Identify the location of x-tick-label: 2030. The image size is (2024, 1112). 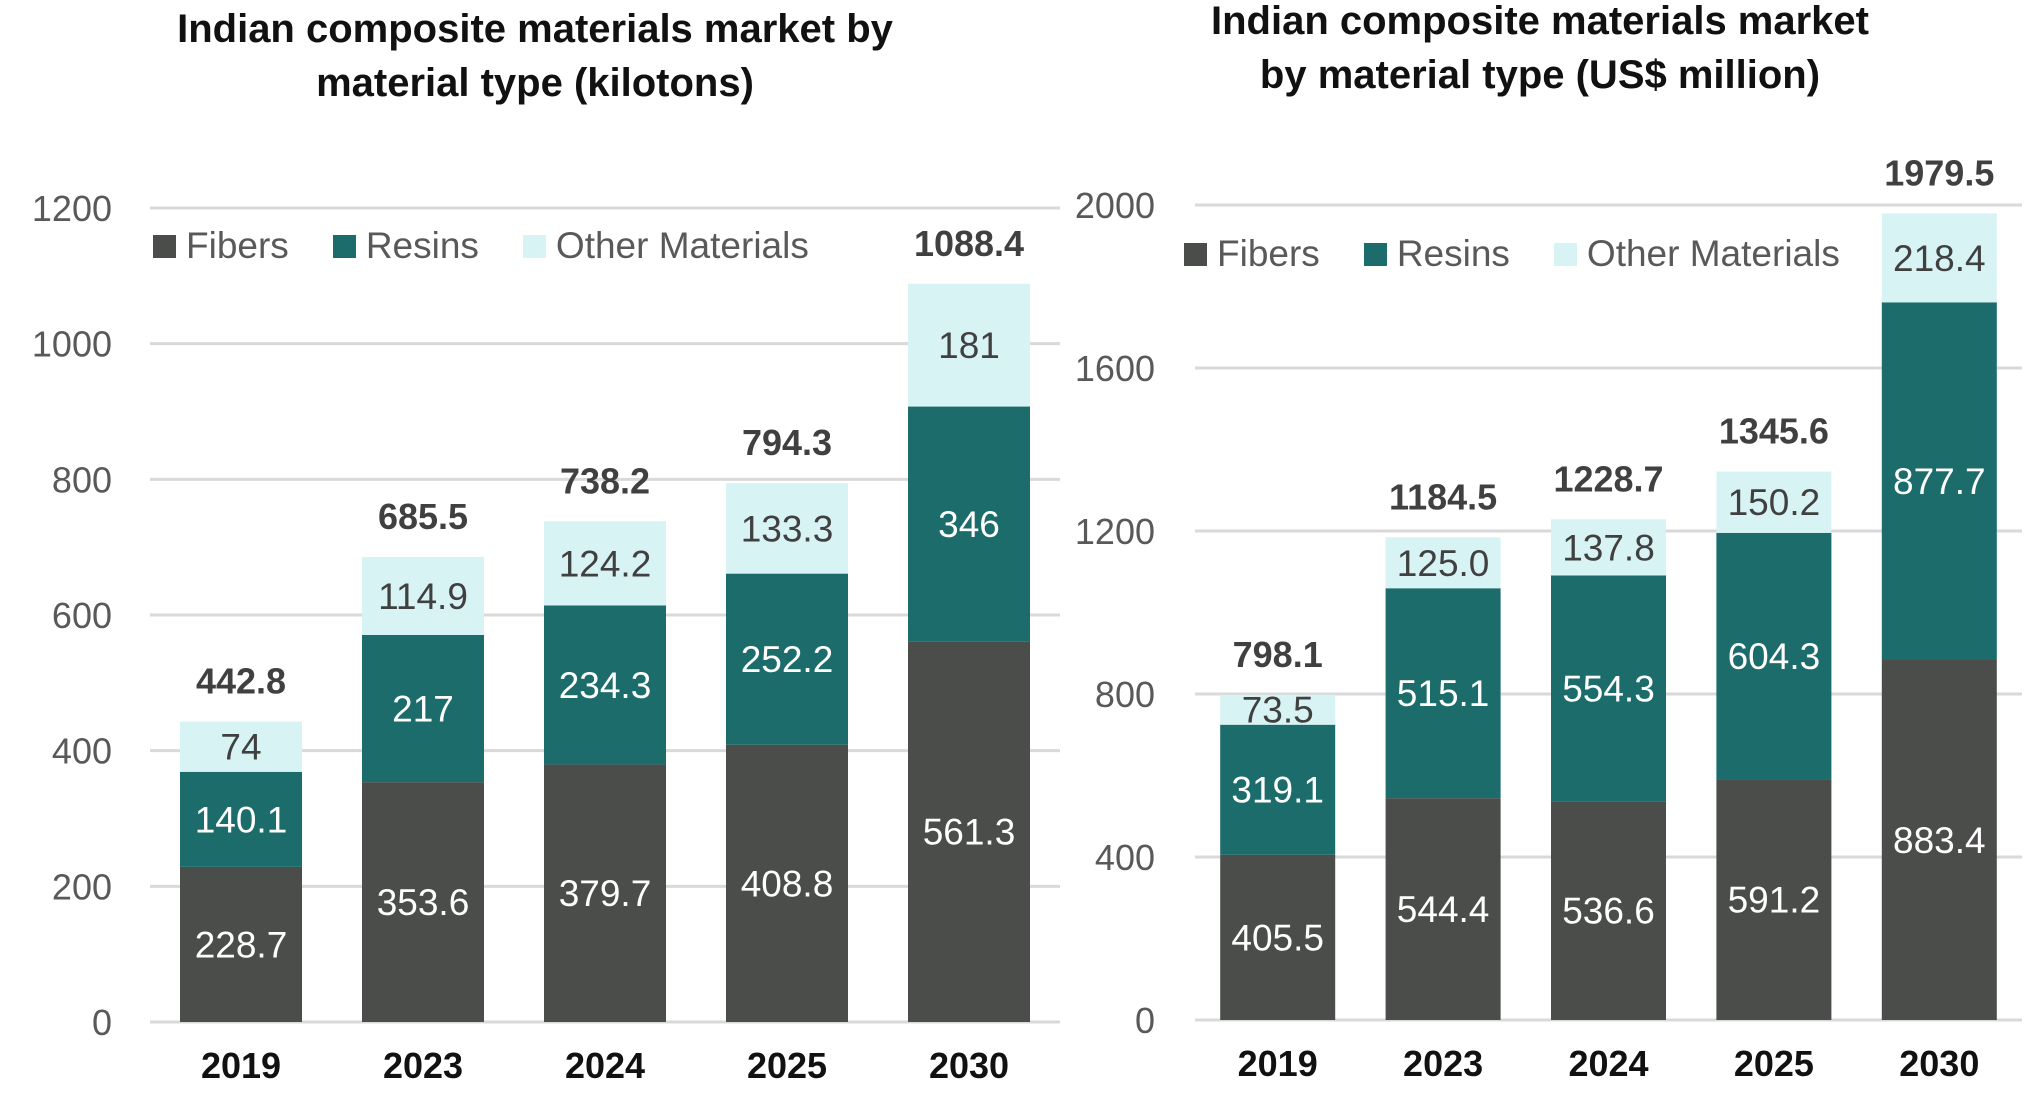
(1939, 1063).